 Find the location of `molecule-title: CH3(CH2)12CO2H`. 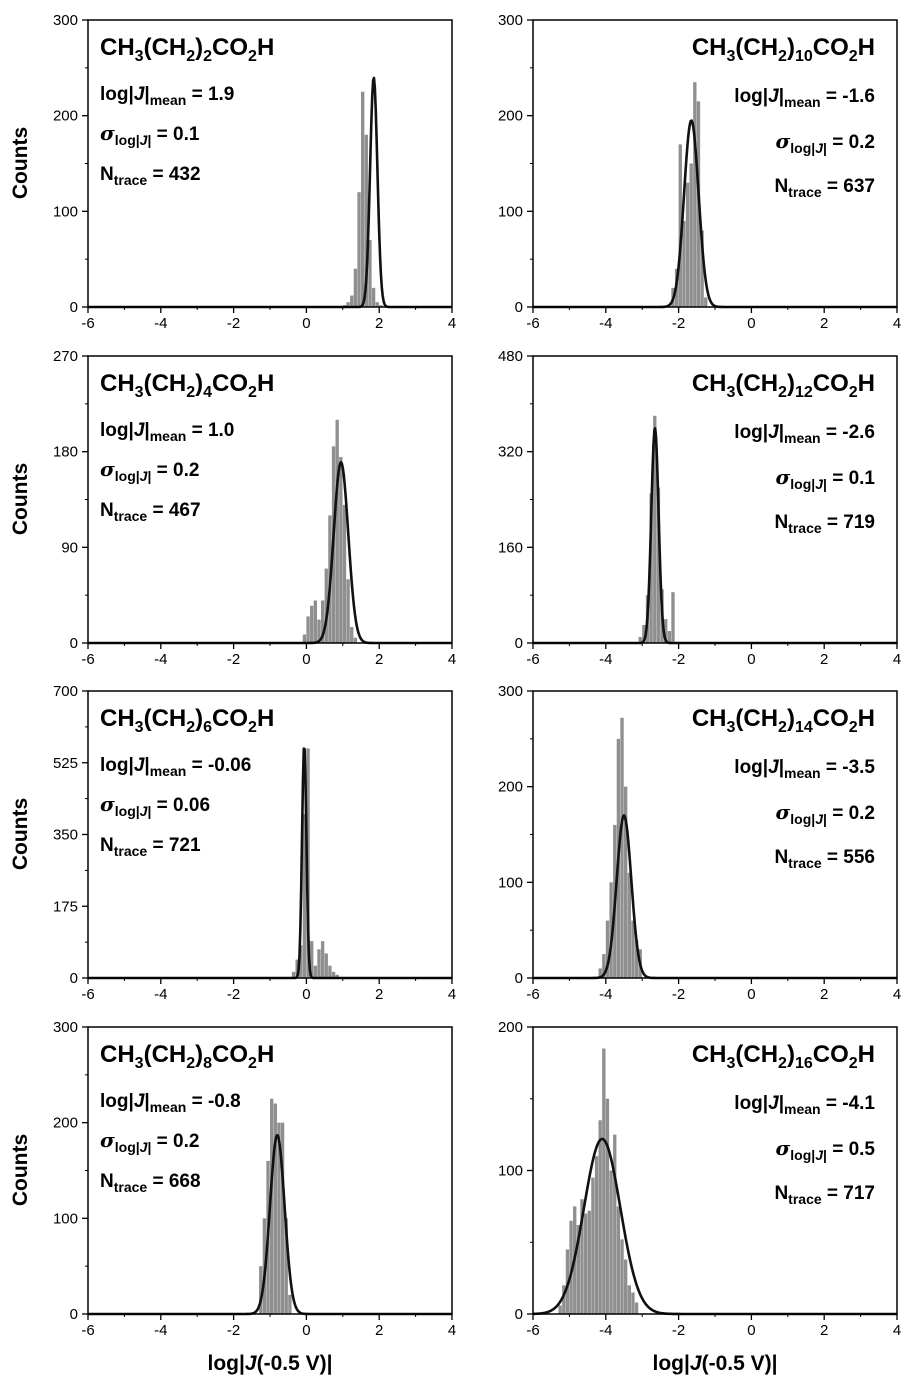

molecule-title: CH3(CH2)12CO2H is located at coordinates (783, 385).